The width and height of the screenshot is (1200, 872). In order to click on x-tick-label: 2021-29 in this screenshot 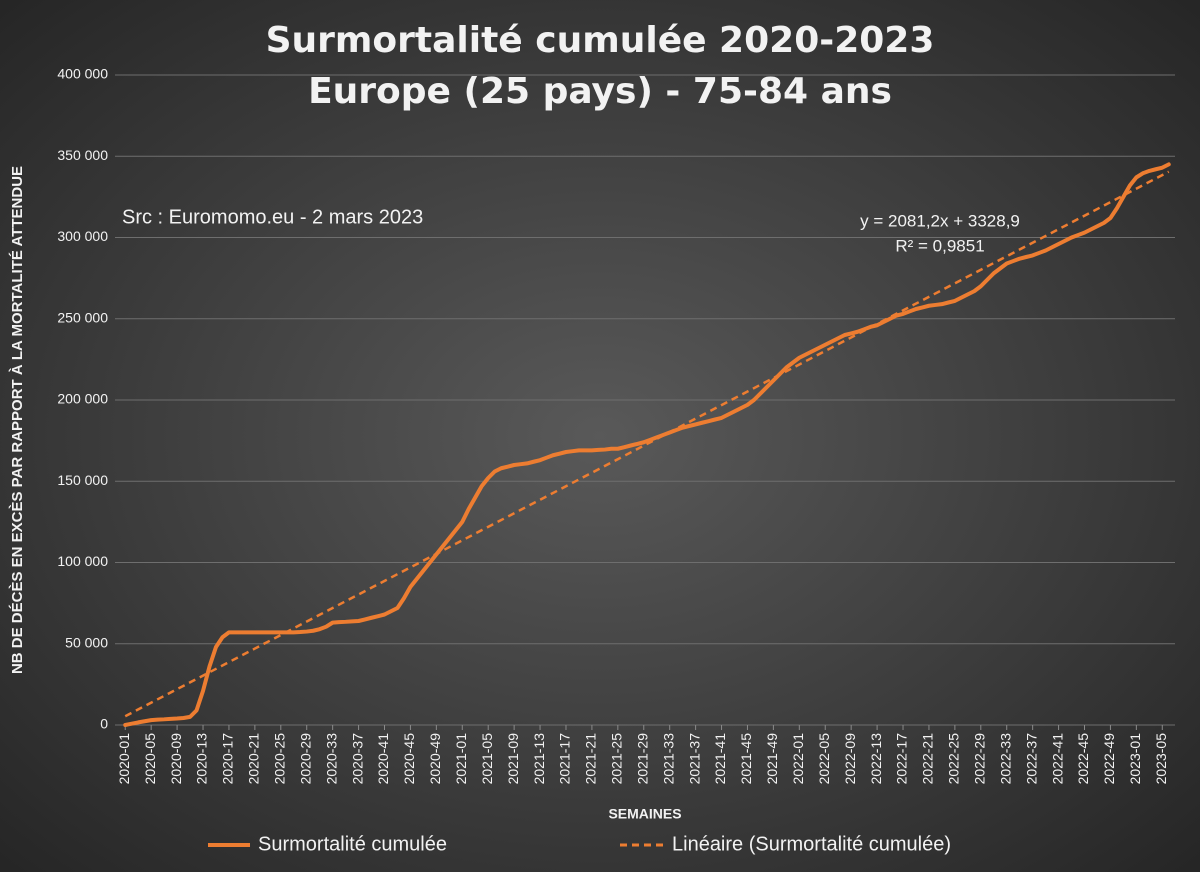, I will do `click(642, 759)`.